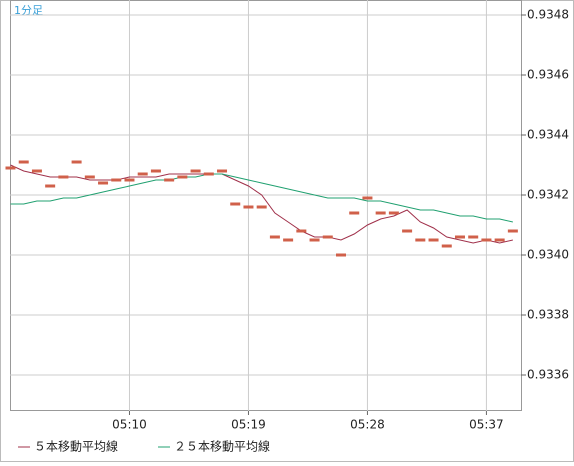 Image resolution: width=574 pixels, height=466 pixels. I want to click on y-tick-label: 0.9342, so click(548, 195).